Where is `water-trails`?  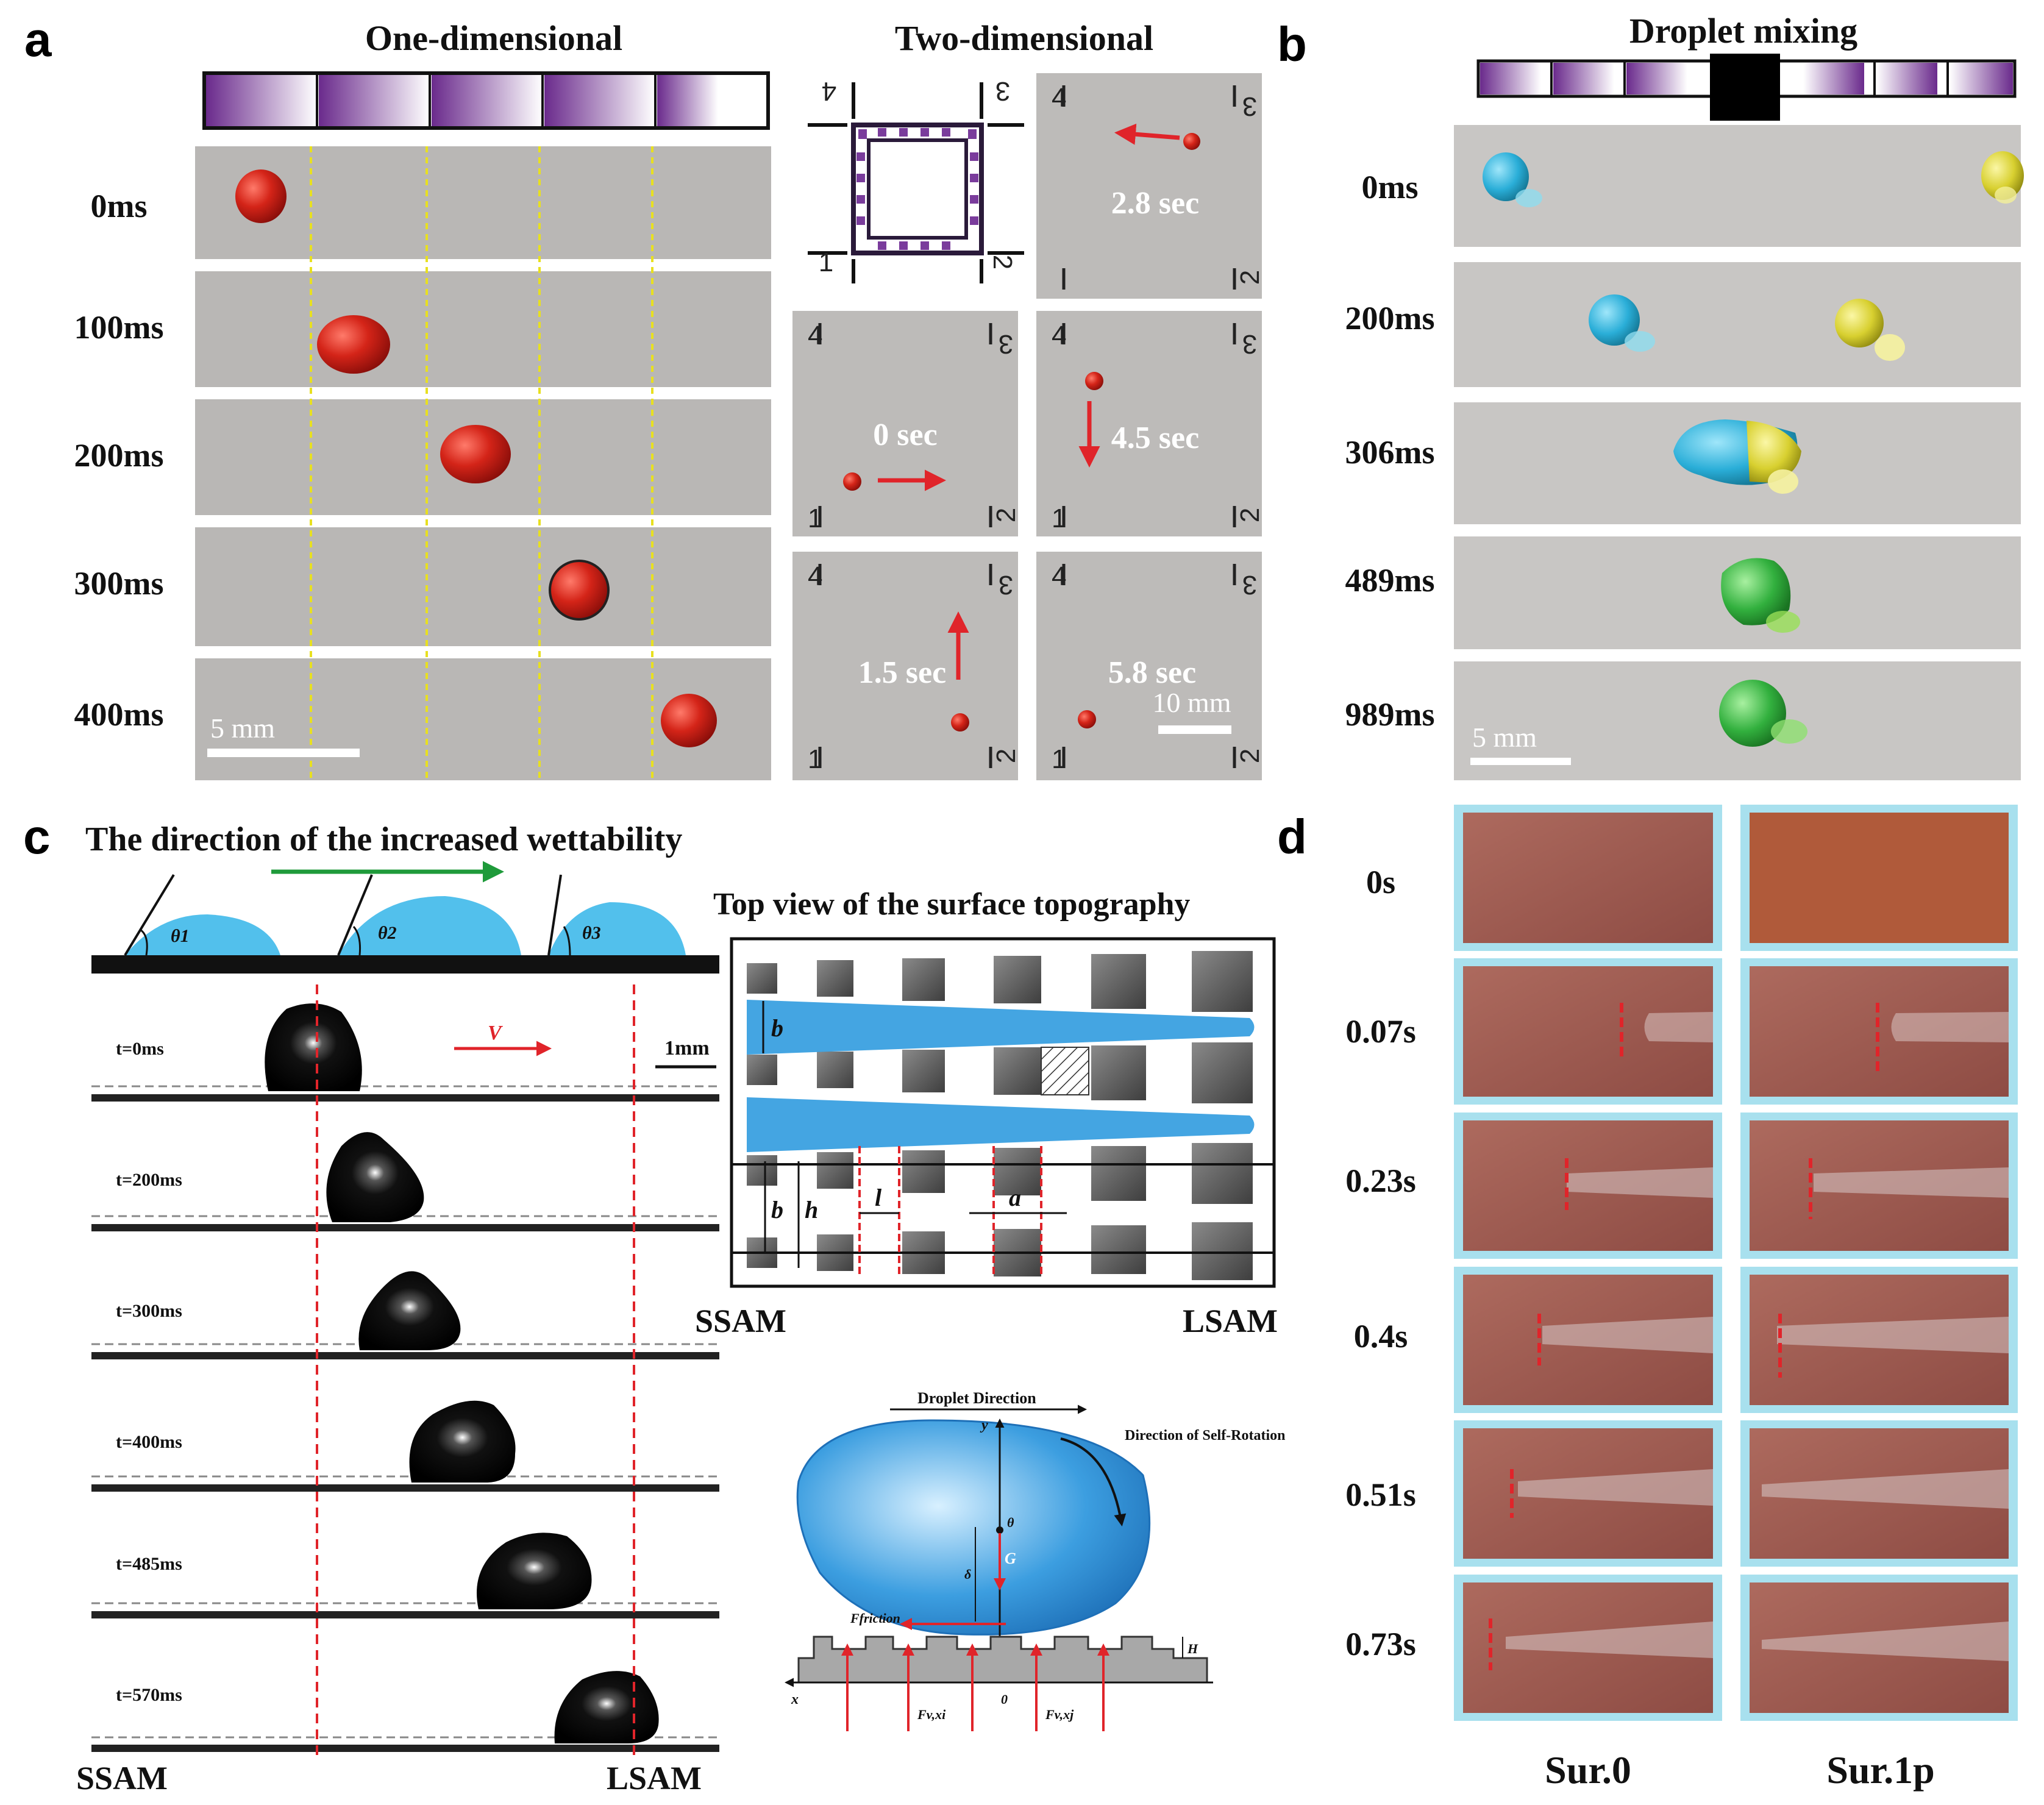
water-trails is located at coordinates (1758, 1336).